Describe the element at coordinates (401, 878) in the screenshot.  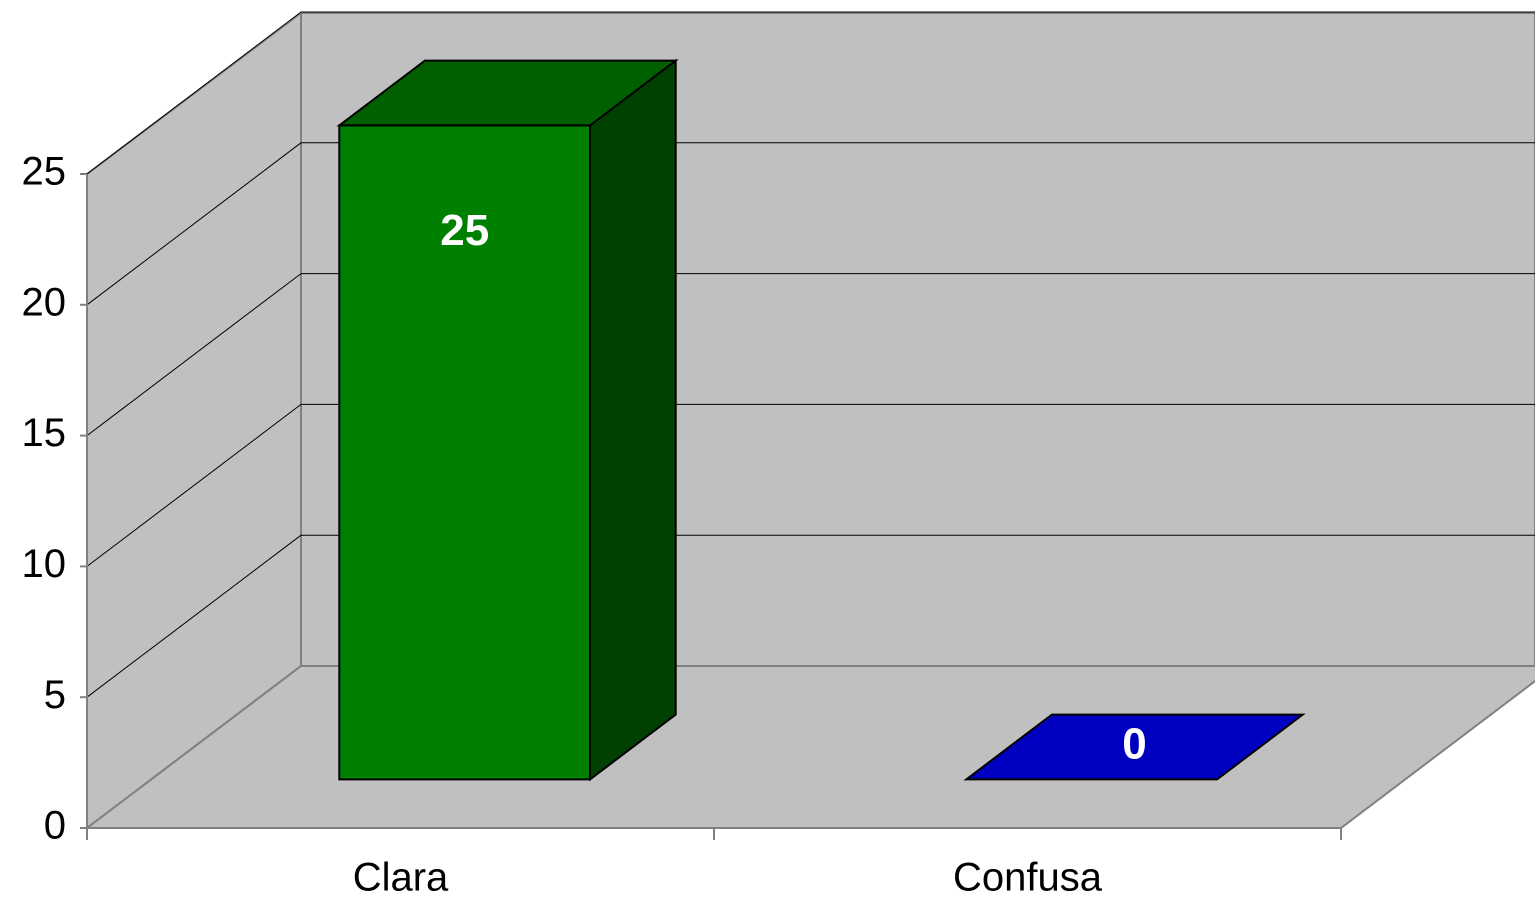
I see `x-tick-label: Clara` at that location.